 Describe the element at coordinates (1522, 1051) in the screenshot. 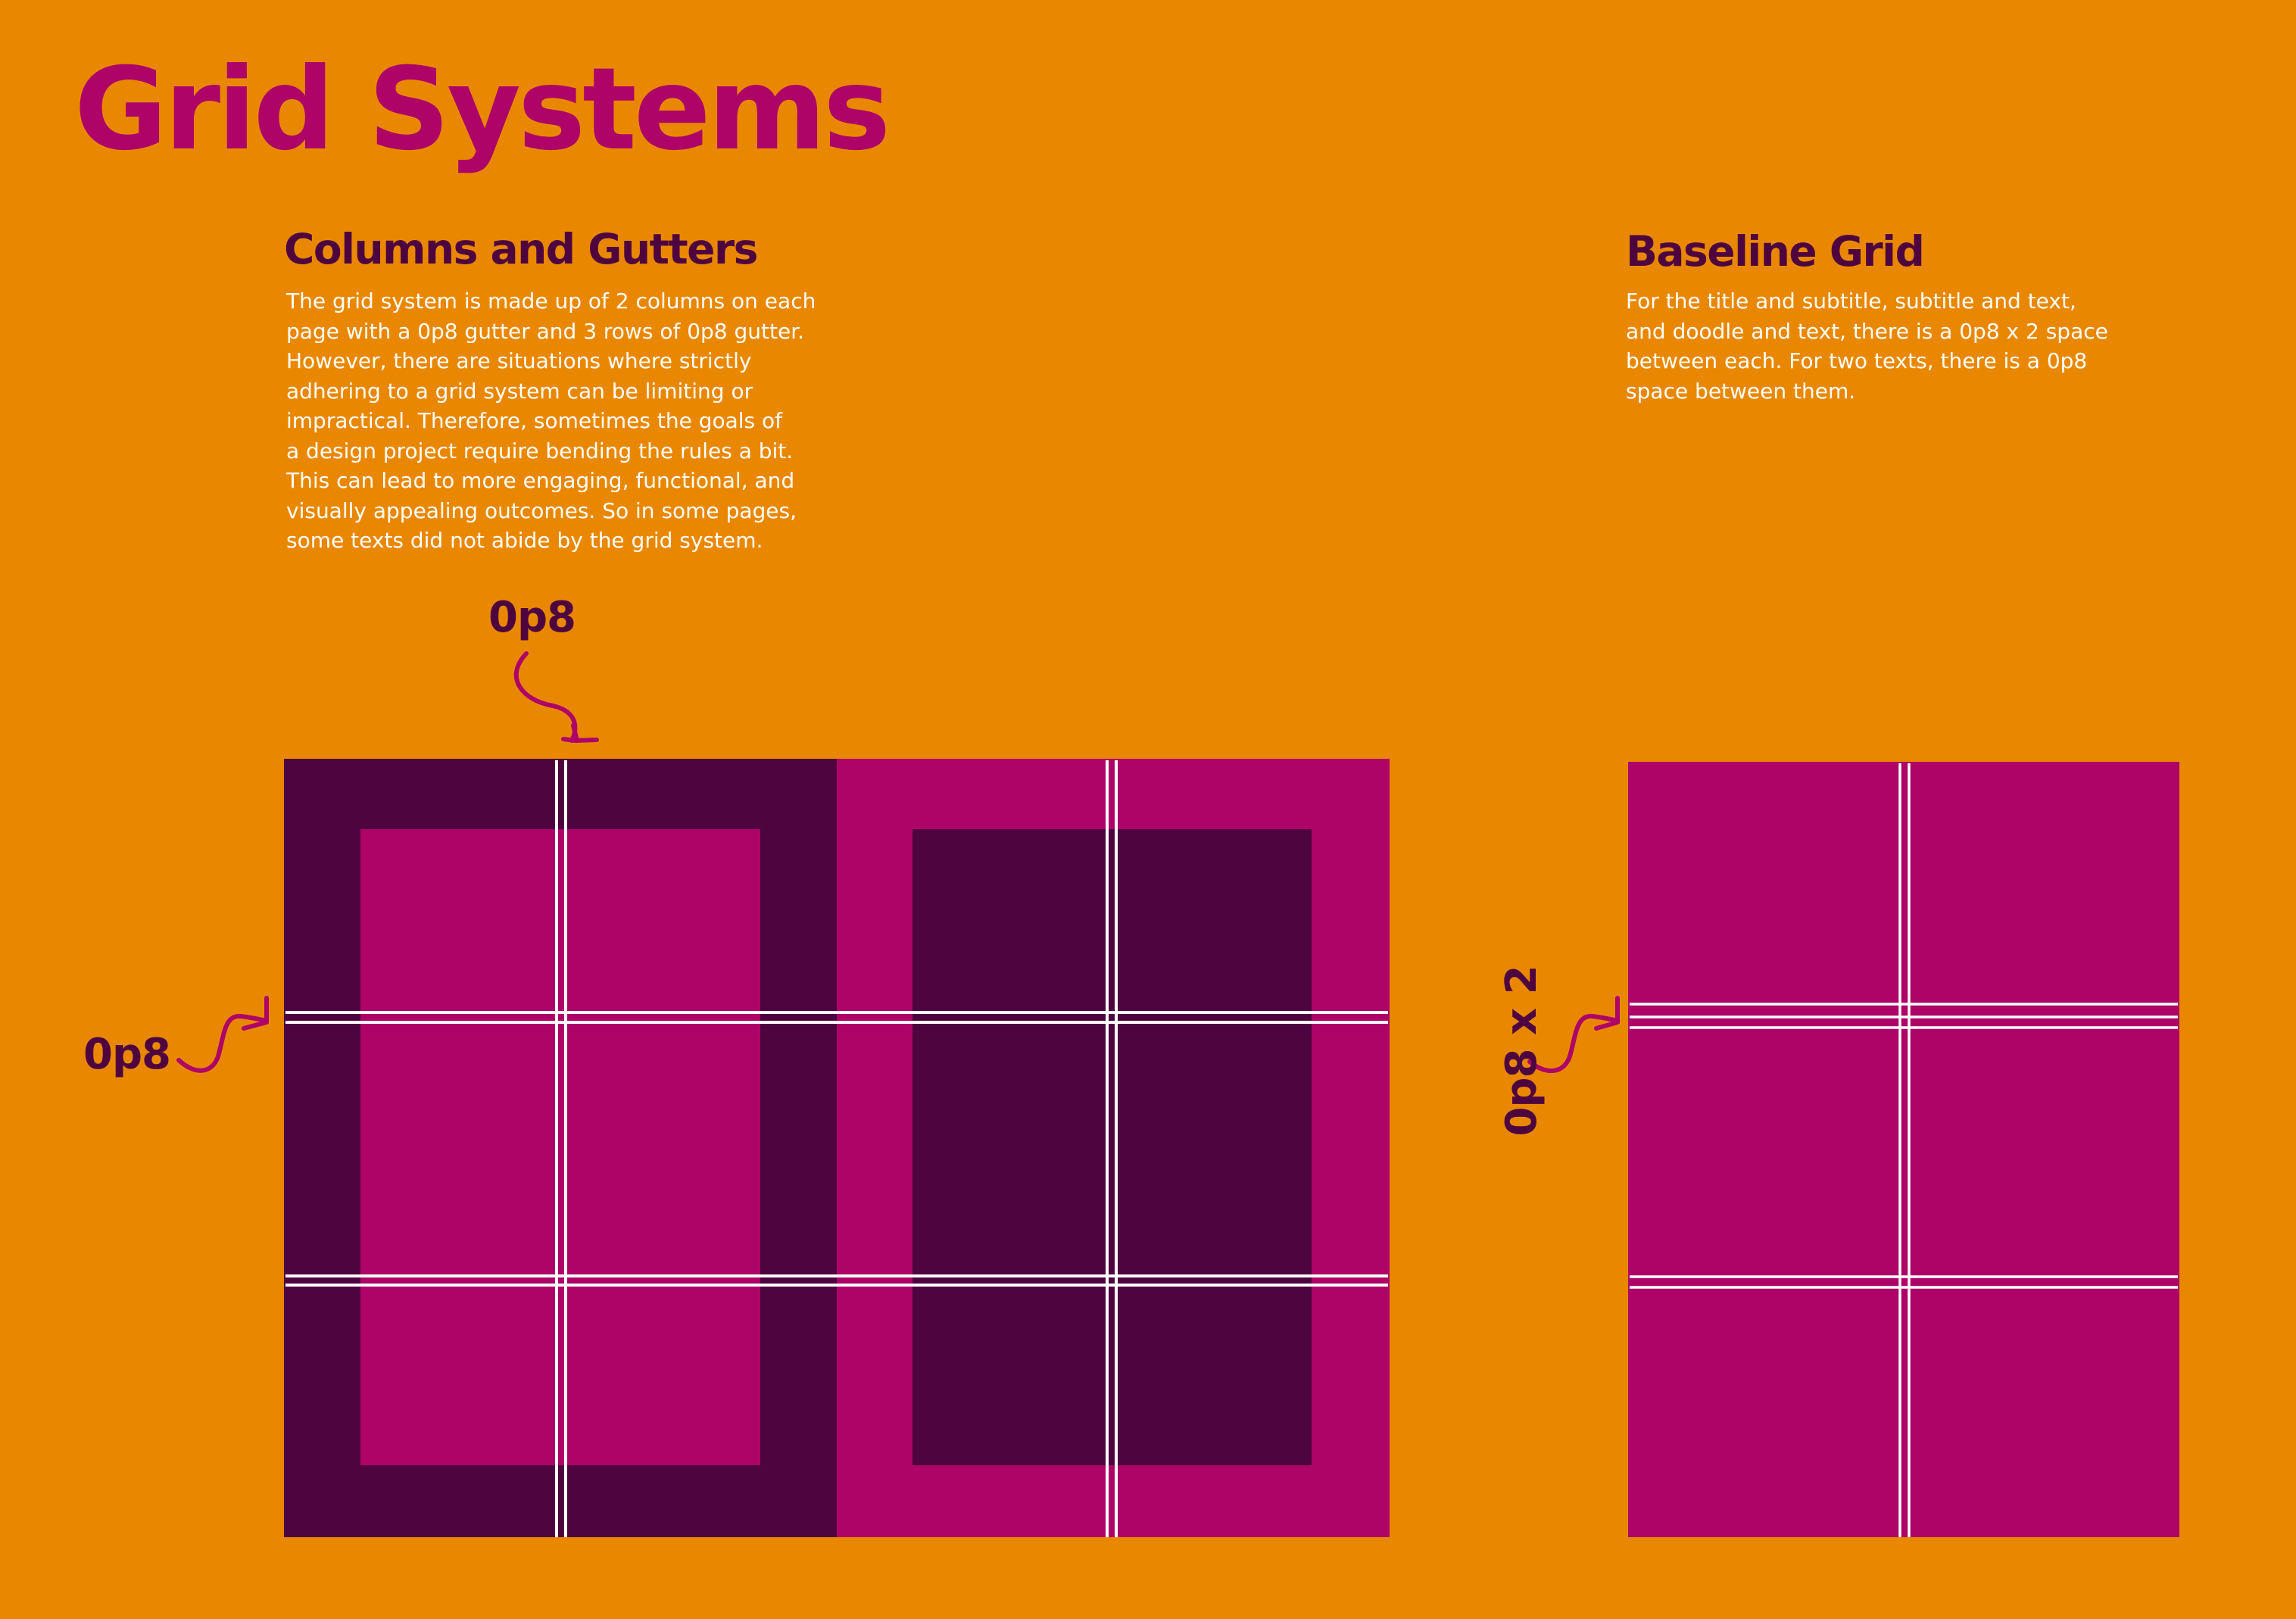

I see `baseline-vertical-label: 0p8 x 2` at that location.